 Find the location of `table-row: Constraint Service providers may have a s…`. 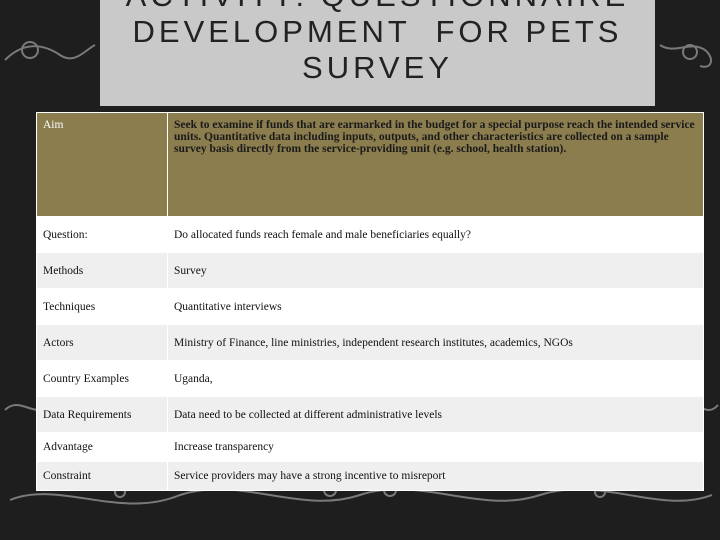

table-row: Constraint Service providers may have a s… is located at coordinates (370, 476).